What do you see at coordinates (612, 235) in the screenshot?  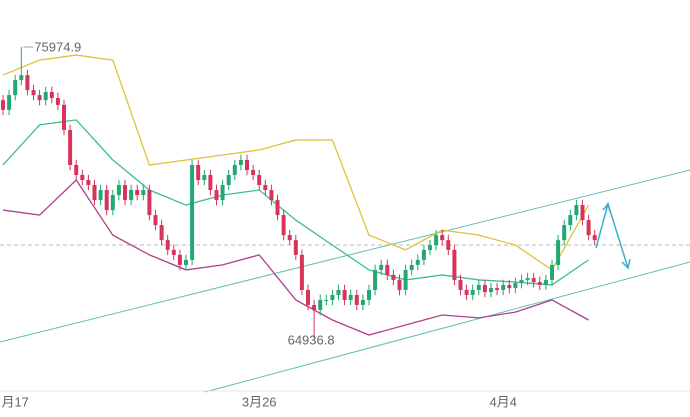 I see `forecast-arrow` at bounding box center [612, 235].